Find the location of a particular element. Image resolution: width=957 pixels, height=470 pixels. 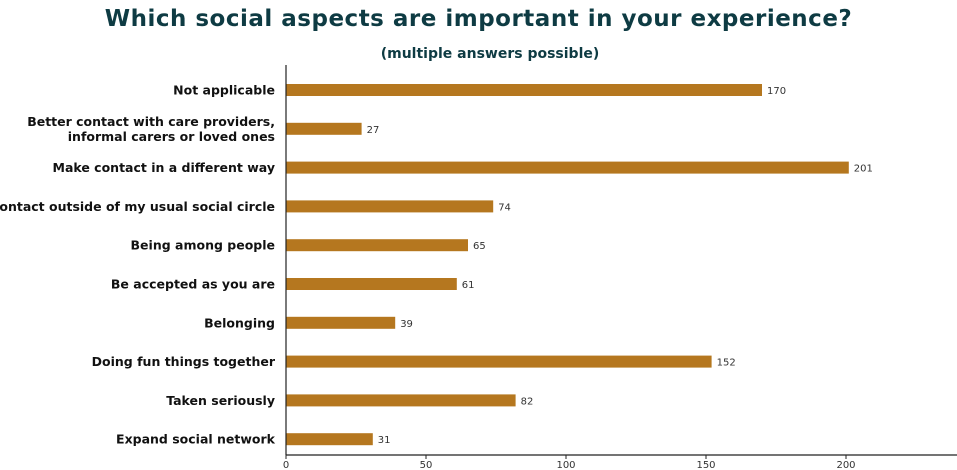

x-tick-label: 50 is located at coordinates (426, 465).